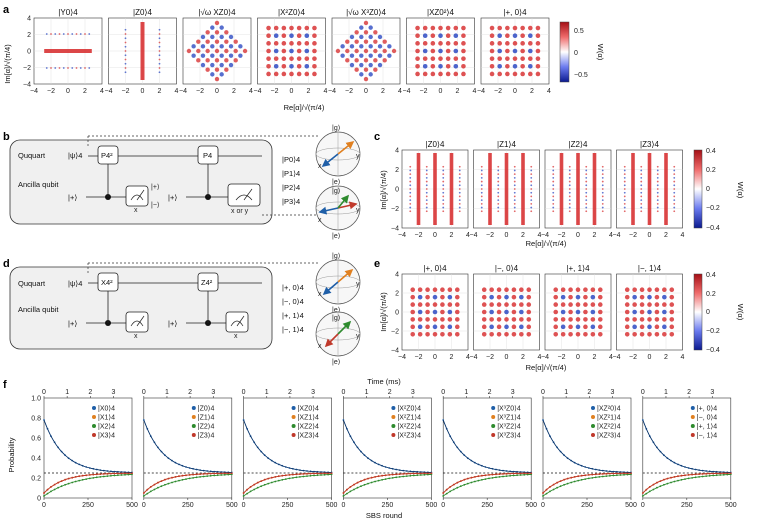  I want to click on panel-a-label: a, so click(6, 10).